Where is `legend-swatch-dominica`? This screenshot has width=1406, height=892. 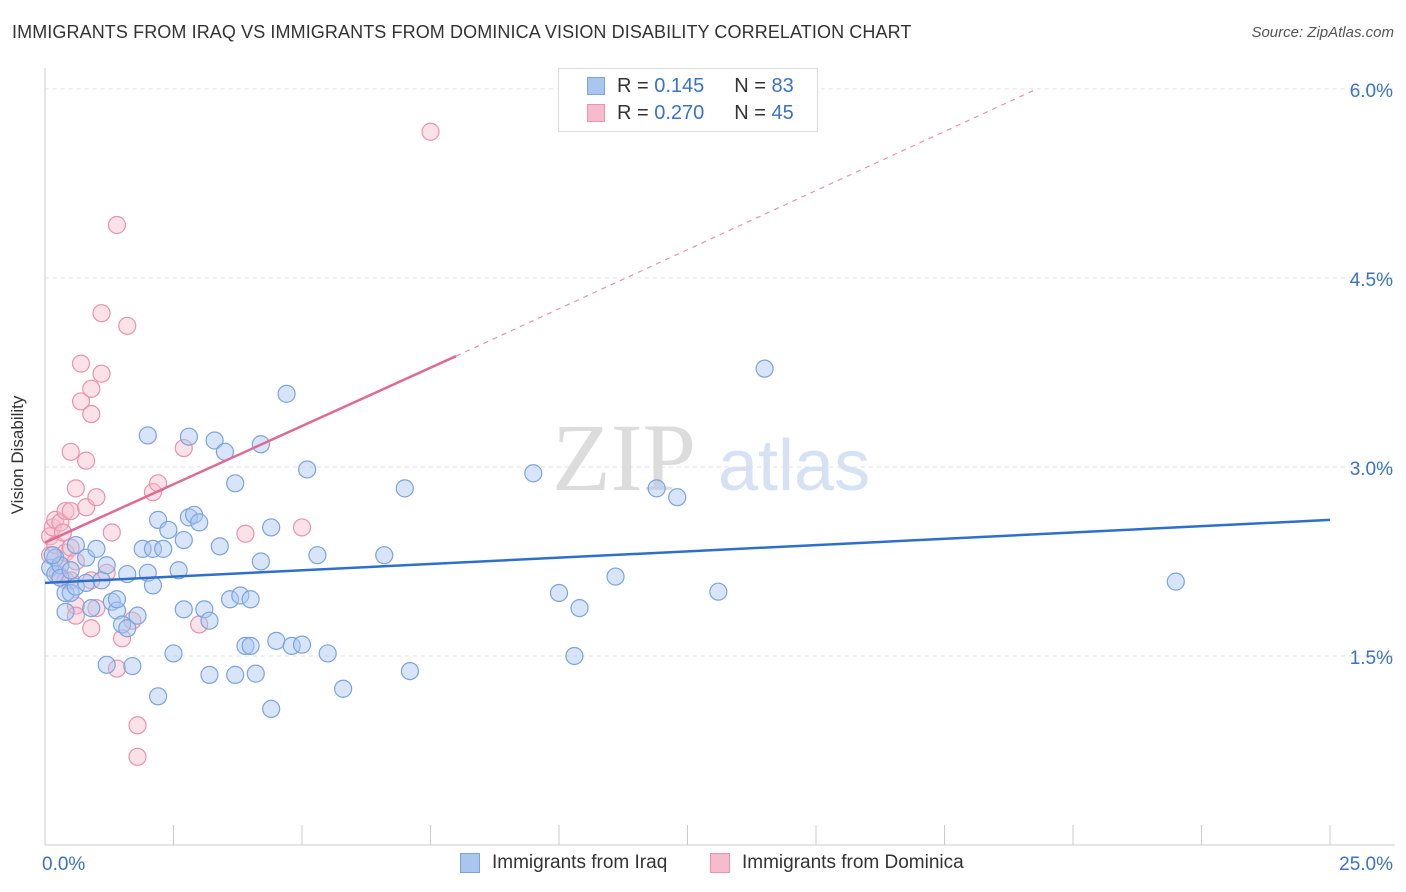
legend-swatch-dominica is located at coordinates (596, 113).